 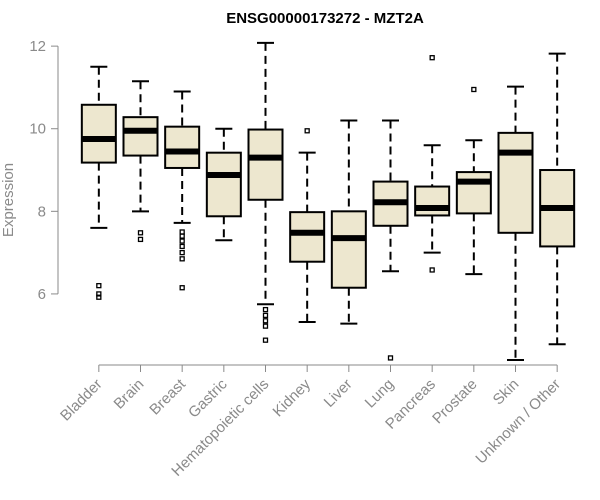 I want to click on y-tick-label: 8, so click(x=42, y=211).